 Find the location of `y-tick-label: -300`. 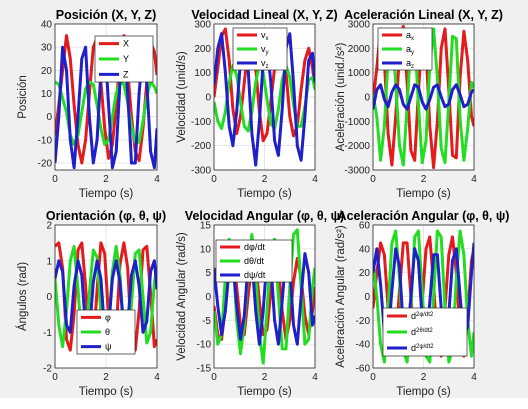

y-tick-label: -300 is located at coordinates (201, 171).